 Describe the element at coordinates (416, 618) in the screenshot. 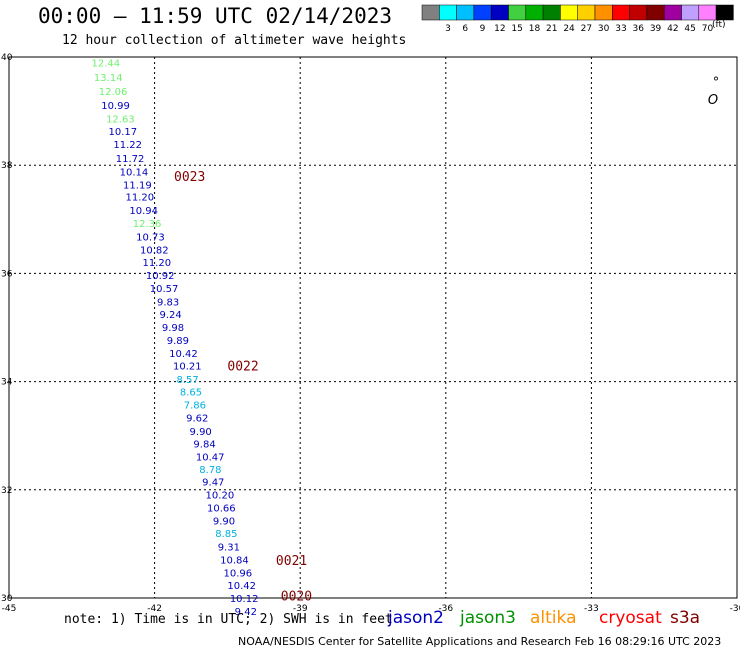

I see `legend-jason2: jason2` at that location.